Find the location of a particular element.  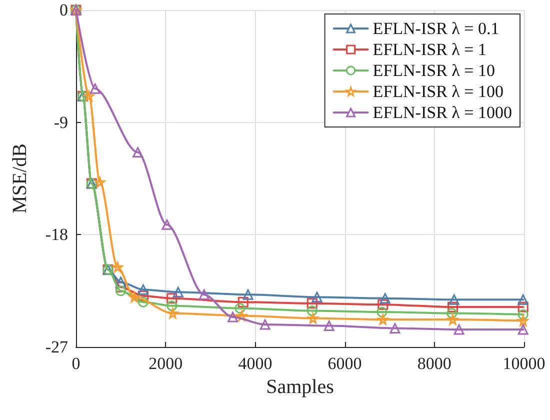

y-tick-label: 0 is located at coordinates (64, 10).